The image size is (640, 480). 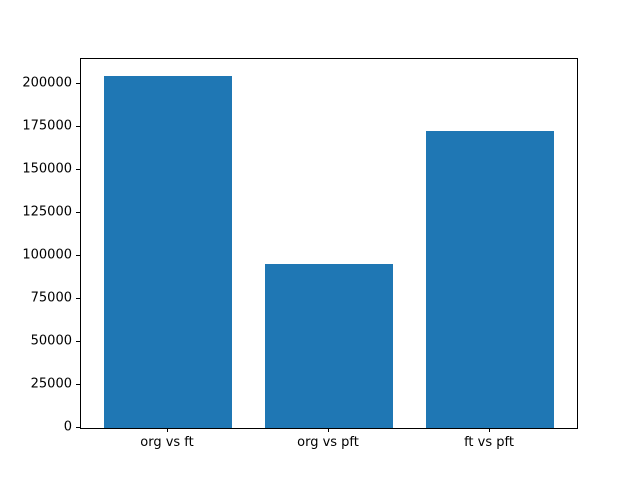 I want to click on y-tick-label: 150000, so click(x=47, y=169).